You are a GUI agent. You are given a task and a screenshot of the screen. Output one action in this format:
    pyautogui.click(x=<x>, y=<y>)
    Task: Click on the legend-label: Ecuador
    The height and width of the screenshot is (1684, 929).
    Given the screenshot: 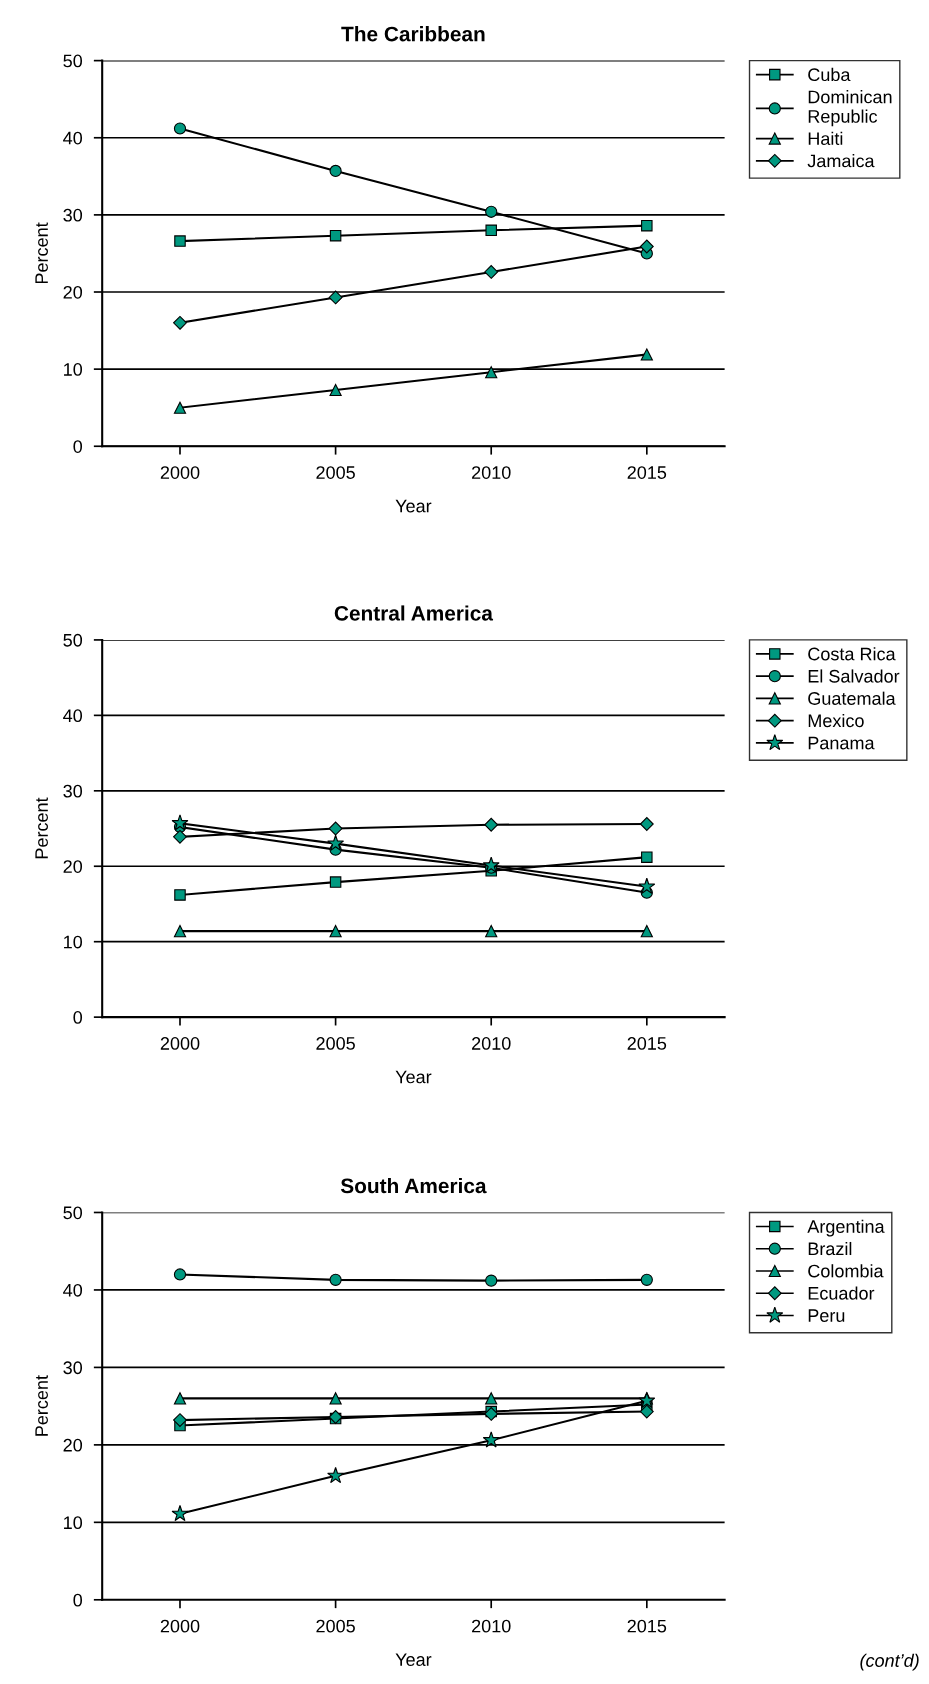 What is the action you would take?
    pyautogui.click(x=841, y=1293)
    